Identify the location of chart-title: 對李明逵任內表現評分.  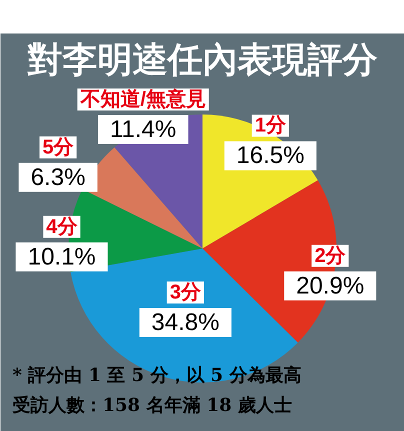
(202, 60).